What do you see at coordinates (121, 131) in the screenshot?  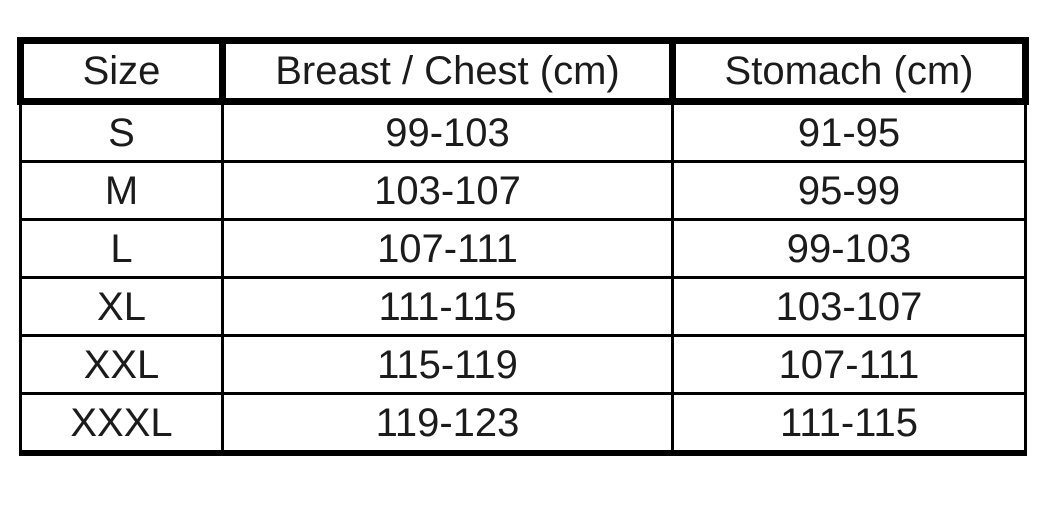 I see `size-cell: S` at bounding box center [121, 131].